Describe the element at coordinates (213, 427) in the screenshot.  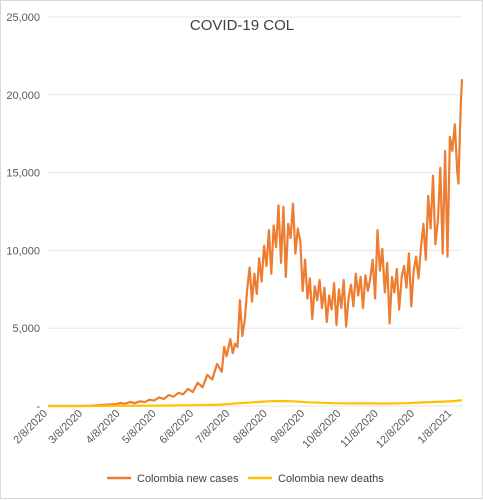
I see `x-tick-label: 7/8/2020` at that location.